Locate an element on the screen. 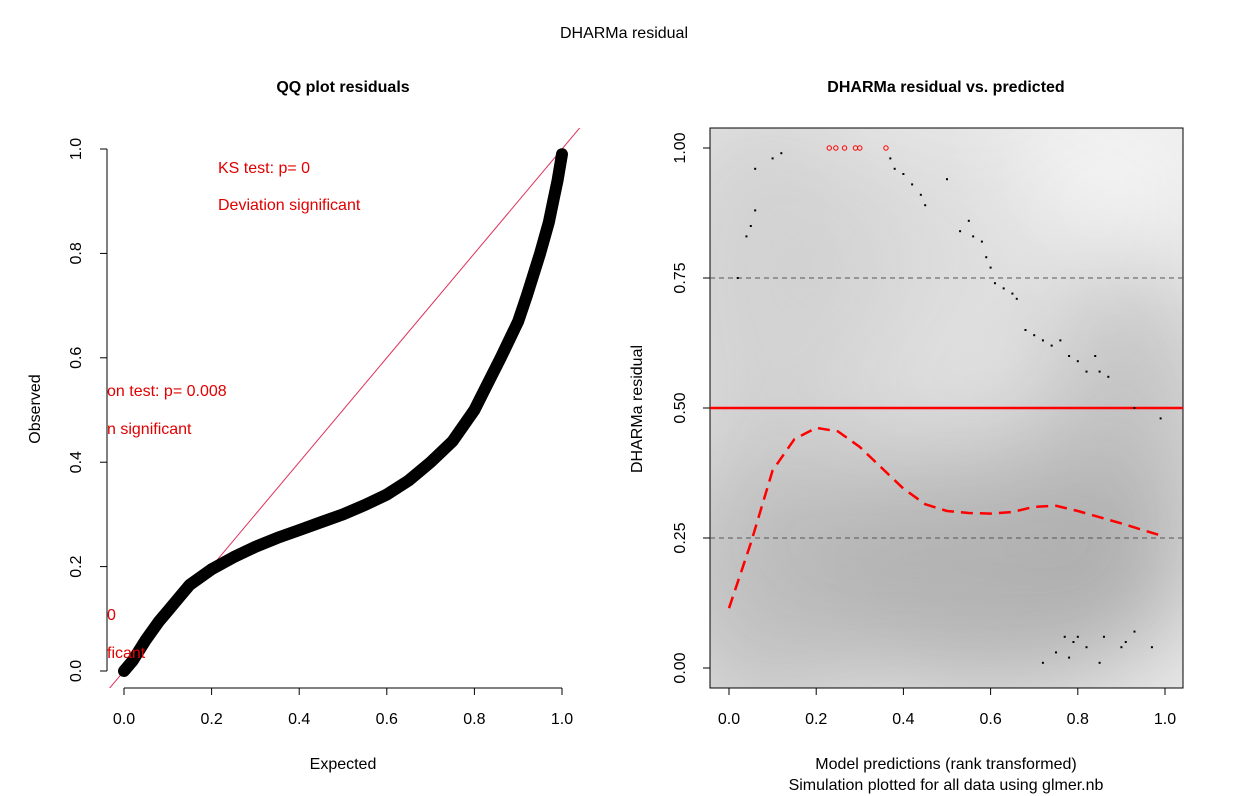 The image size is (1249, 796). qq-x-tick-label: 1.0 is located at coordinates (562, 719).